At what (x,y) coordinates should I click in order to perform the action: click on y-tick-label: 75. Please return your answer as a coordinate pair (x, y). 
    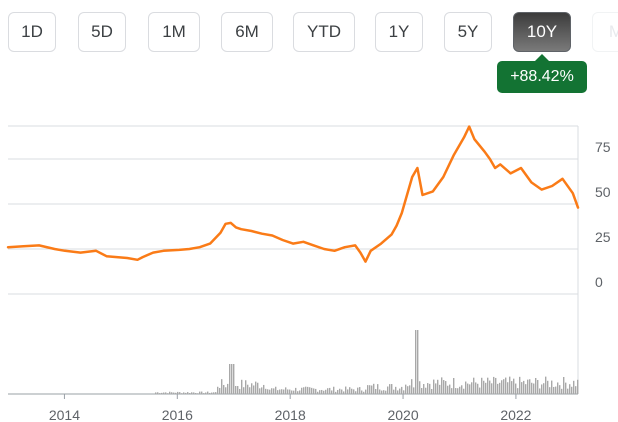
    Looking at the image, I should click on (603, 147).